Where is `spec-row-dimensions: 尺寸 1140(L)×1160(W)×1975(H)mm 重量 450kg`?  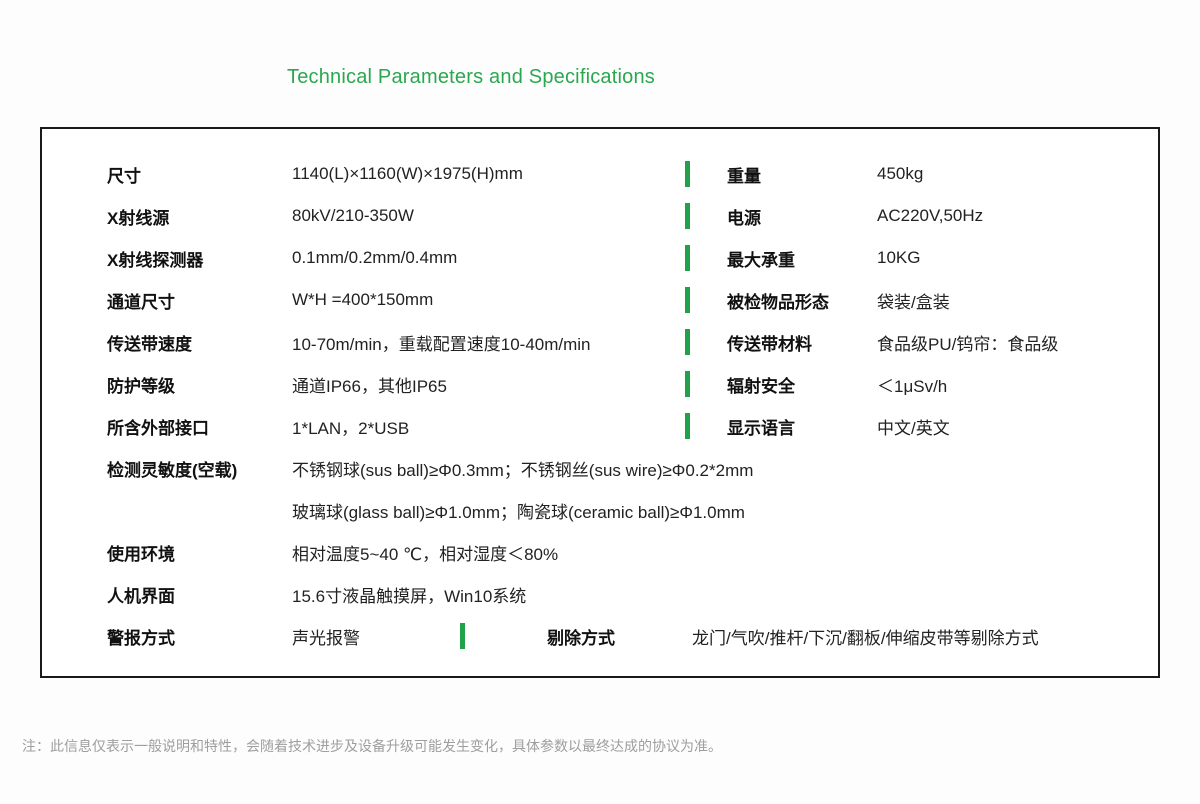 spec-row-dimensions: 尺寸 1140(L)×1160(W)×1975(H)mm 重量 450kg is located at coordinates (600, 174).